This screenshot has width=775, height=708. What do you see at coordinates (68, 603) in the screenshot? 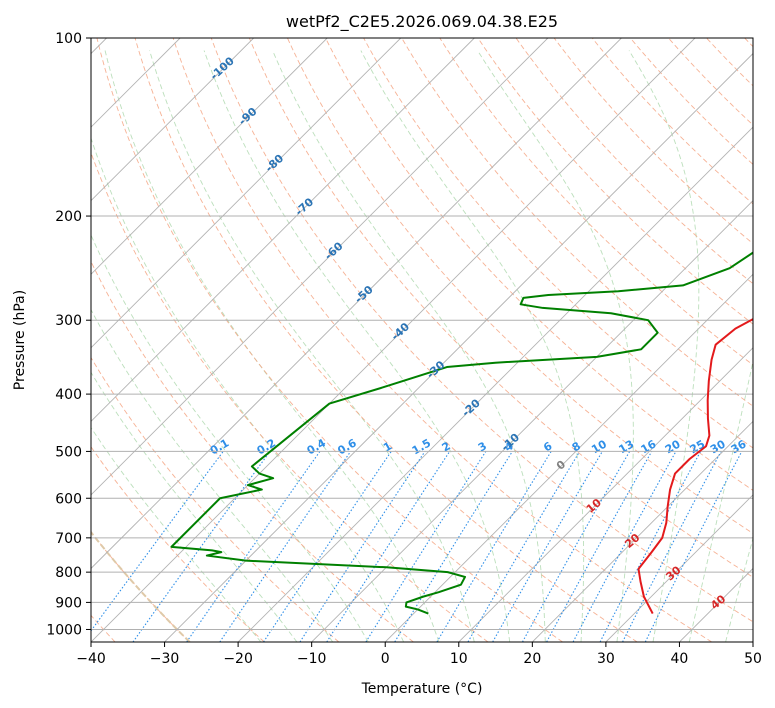
I see `y-tick-label: 900` at bounding box center [68, 603].